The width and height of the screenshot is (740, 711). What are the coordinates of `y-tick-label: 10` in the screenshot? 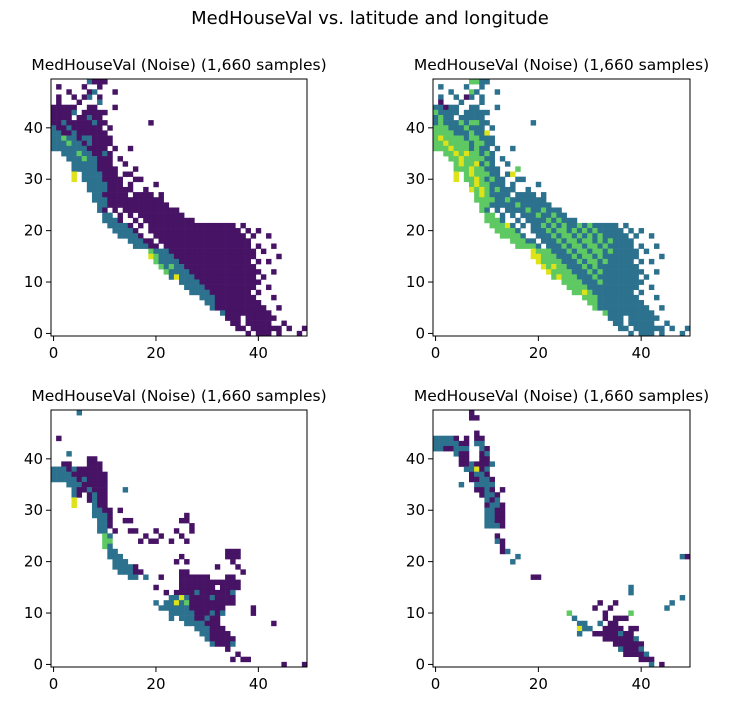 It's located at (415, 613).